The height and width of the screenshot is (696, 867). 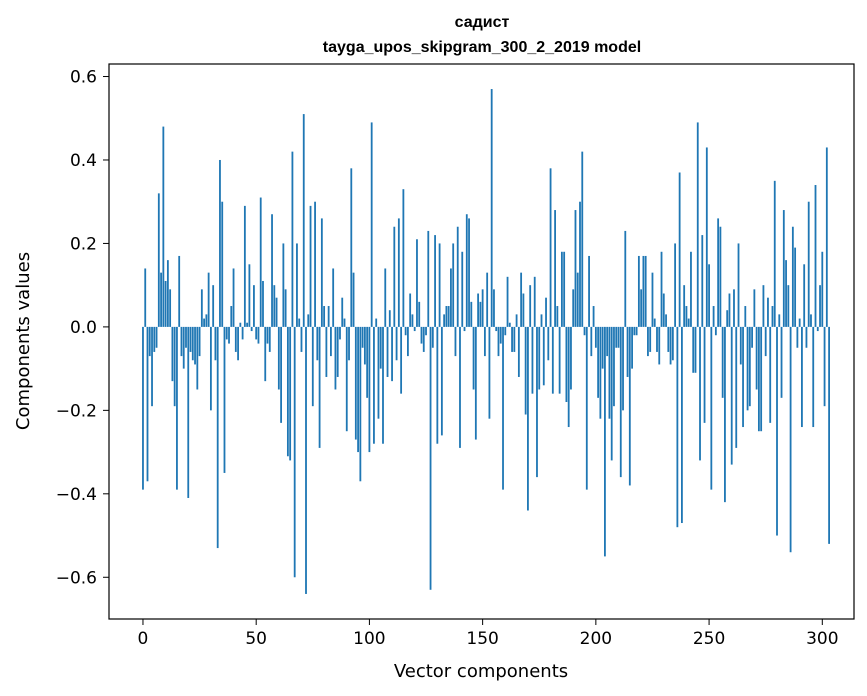 What do you see at coordinates (83, 161) in the screenshot?
I see `y-tick-label: 0.4` at bounding box center [83, 161].